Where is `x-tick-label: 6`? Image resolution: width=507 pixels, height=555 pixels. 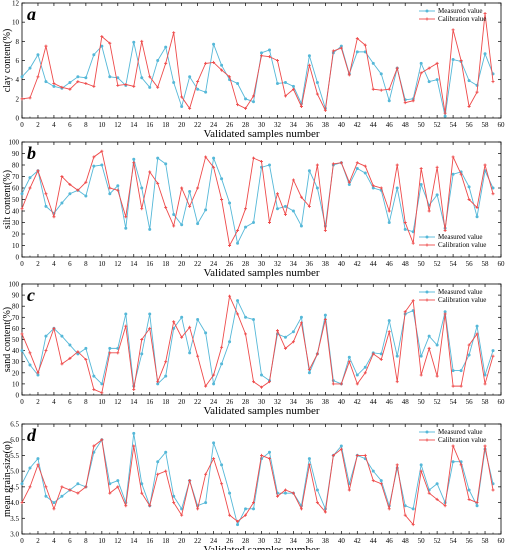
x-tick-label: 6 is located at coordinates (70, 541).